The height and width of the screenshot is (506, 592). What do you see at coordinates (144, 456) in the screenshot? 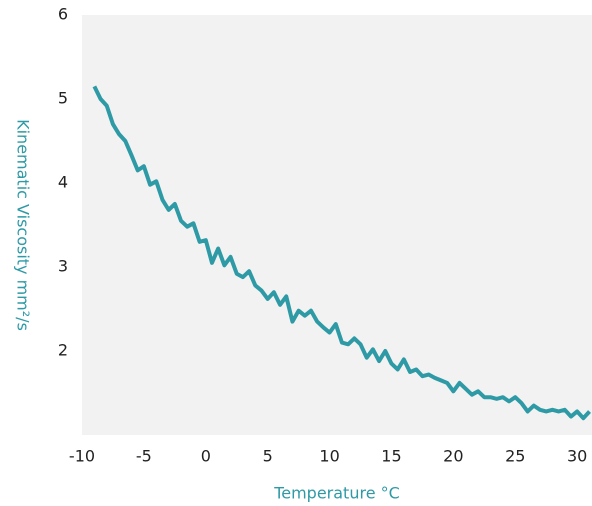
I see `x-tick-label: -5` at bounding box center [144, 456].